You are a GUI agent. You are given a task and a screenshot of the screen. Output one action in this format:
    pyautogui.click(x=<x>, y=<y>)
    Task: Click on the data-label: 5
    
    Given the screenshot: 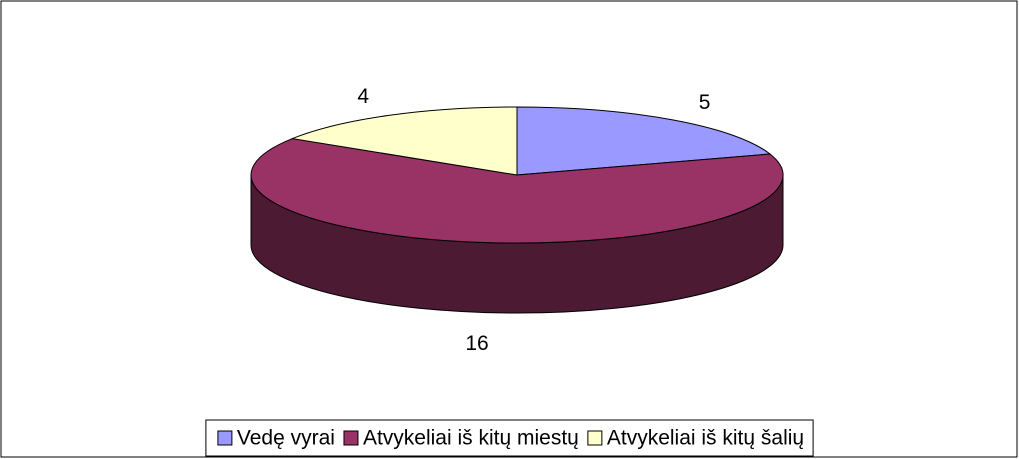 What is the action you would take?
    pyautogui.click(x=705, y=102)
    